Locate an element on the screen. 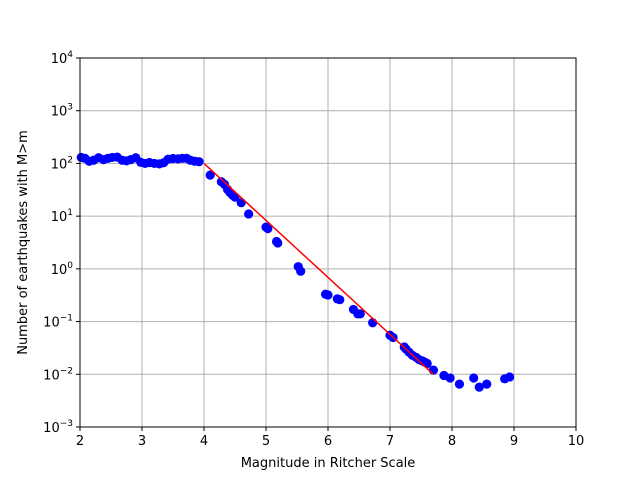 Image resolution: width=640 pixels, height=480 pixels. y-axis-label: Number of earthquakes with M>m is located at coordinates (23, 242).